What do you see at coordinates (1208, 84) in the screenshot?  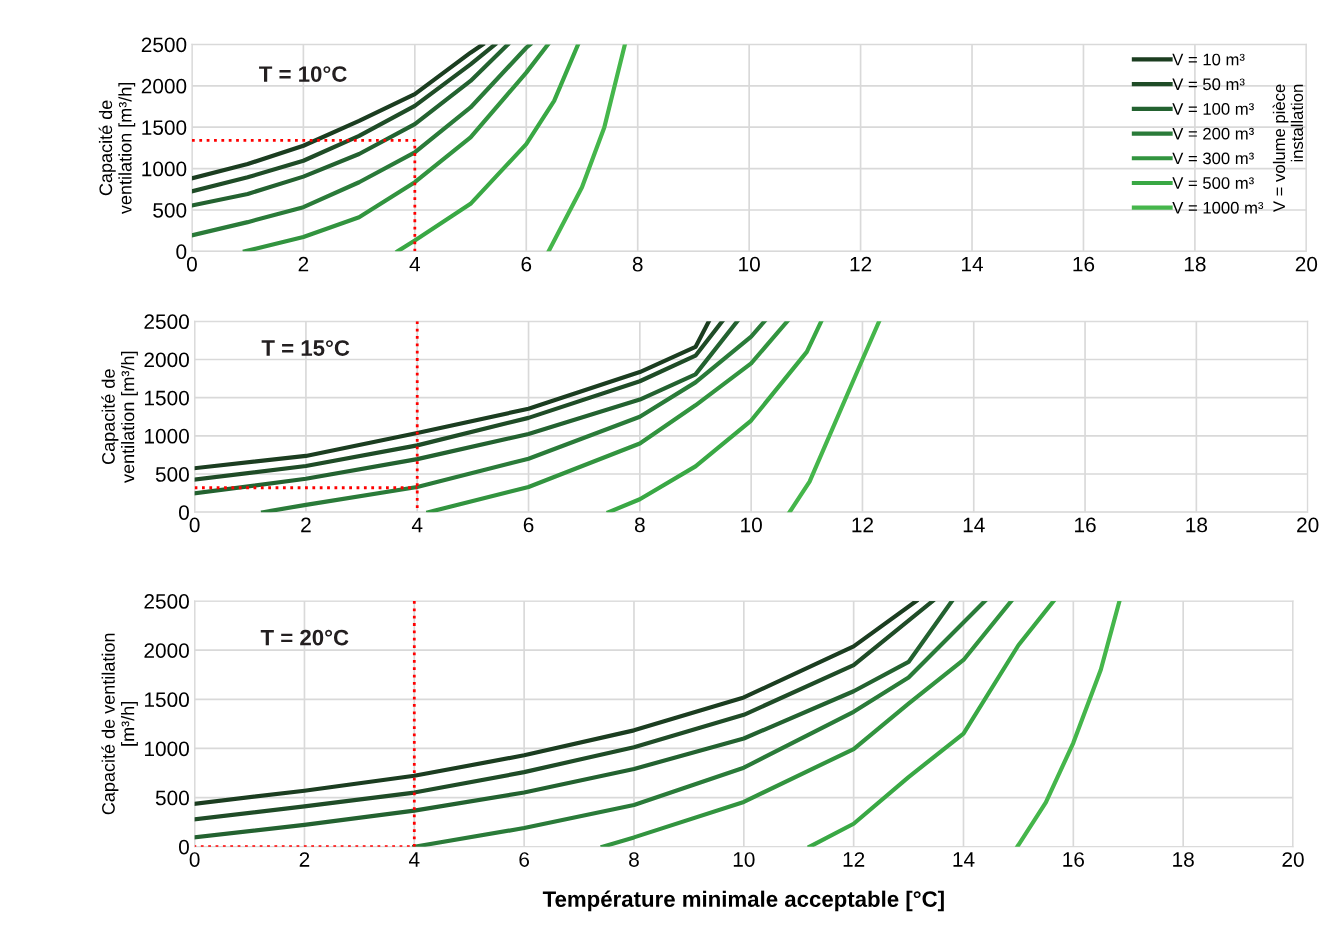 I see `legend-label: V = 50 m³` at bounding box center [1208, 84].